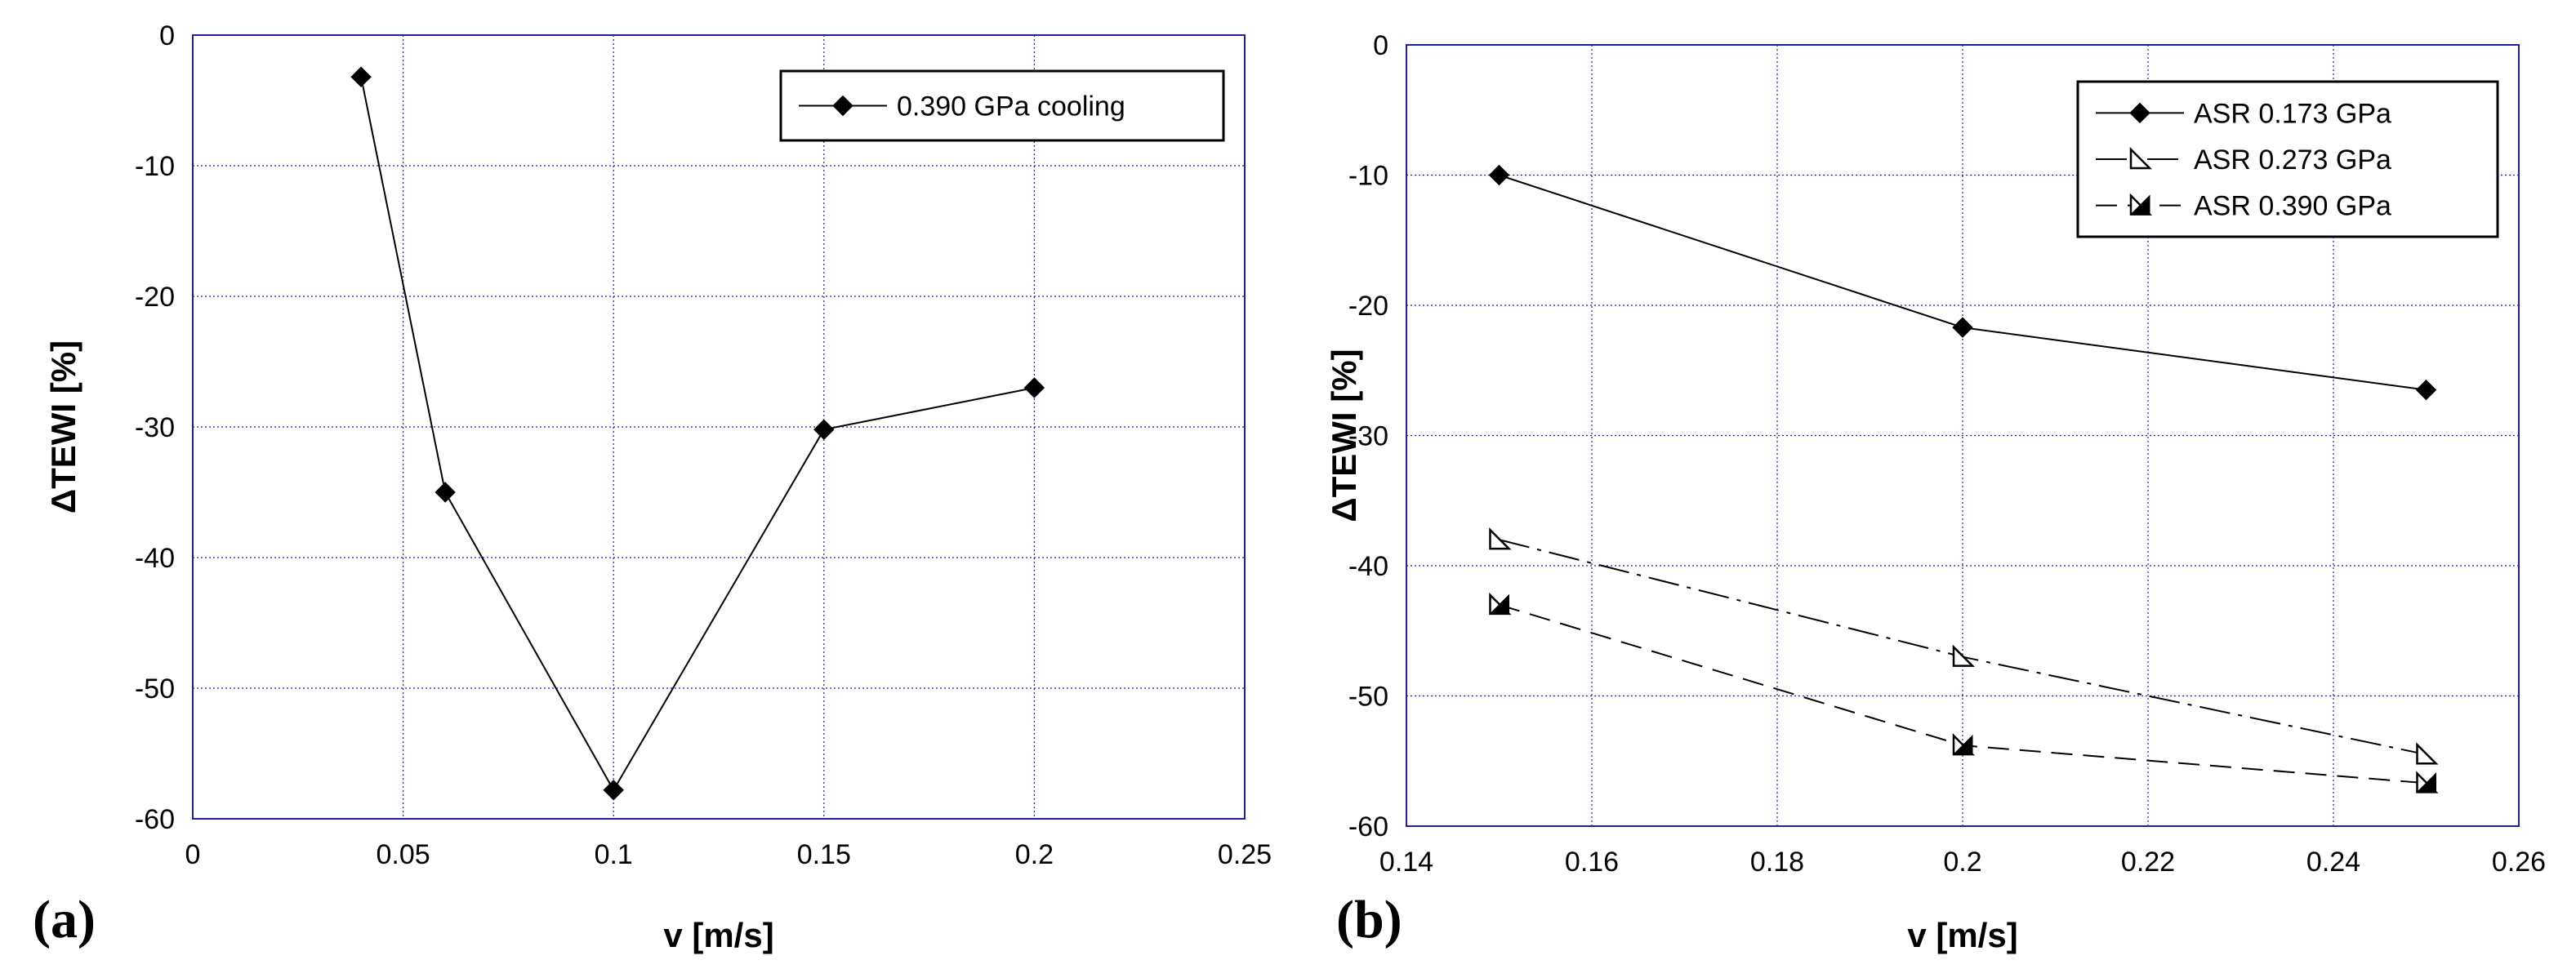 The image size is (2576, 969). I want to click on chart-b-legend-label: ASR 0.173 GPa, so click(2292, 113).